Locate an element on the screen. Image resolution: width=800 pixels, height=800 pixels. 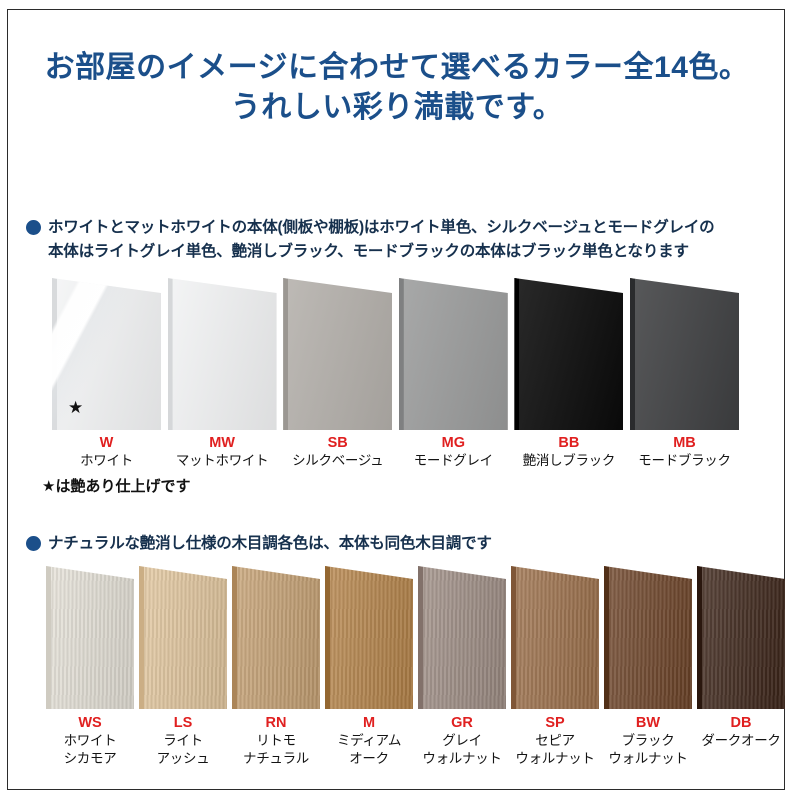
swatch-code: RN is located at coordinates (276, 723).